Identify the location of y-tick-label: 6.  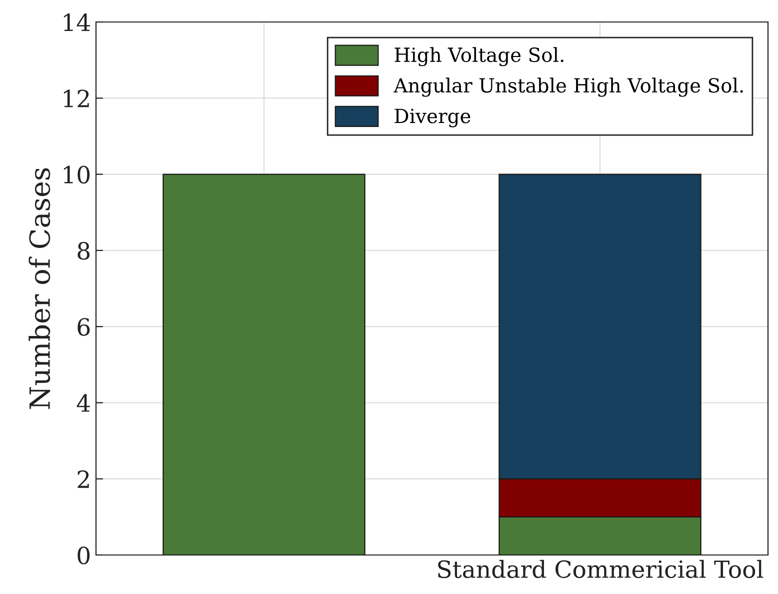
(84, 327).